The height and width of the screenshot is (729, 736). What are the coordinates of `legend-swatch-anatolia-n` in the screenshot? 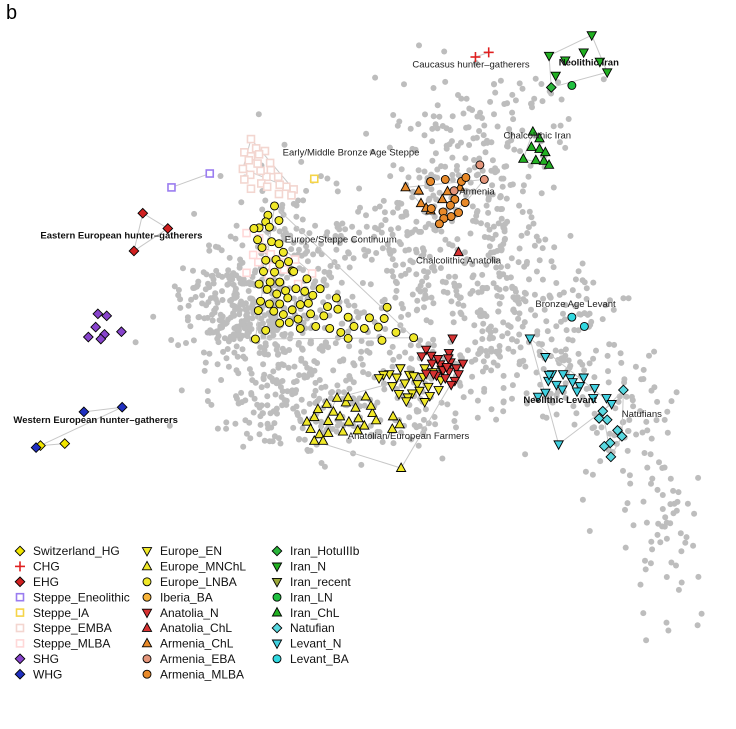 It's located at (147, 613).